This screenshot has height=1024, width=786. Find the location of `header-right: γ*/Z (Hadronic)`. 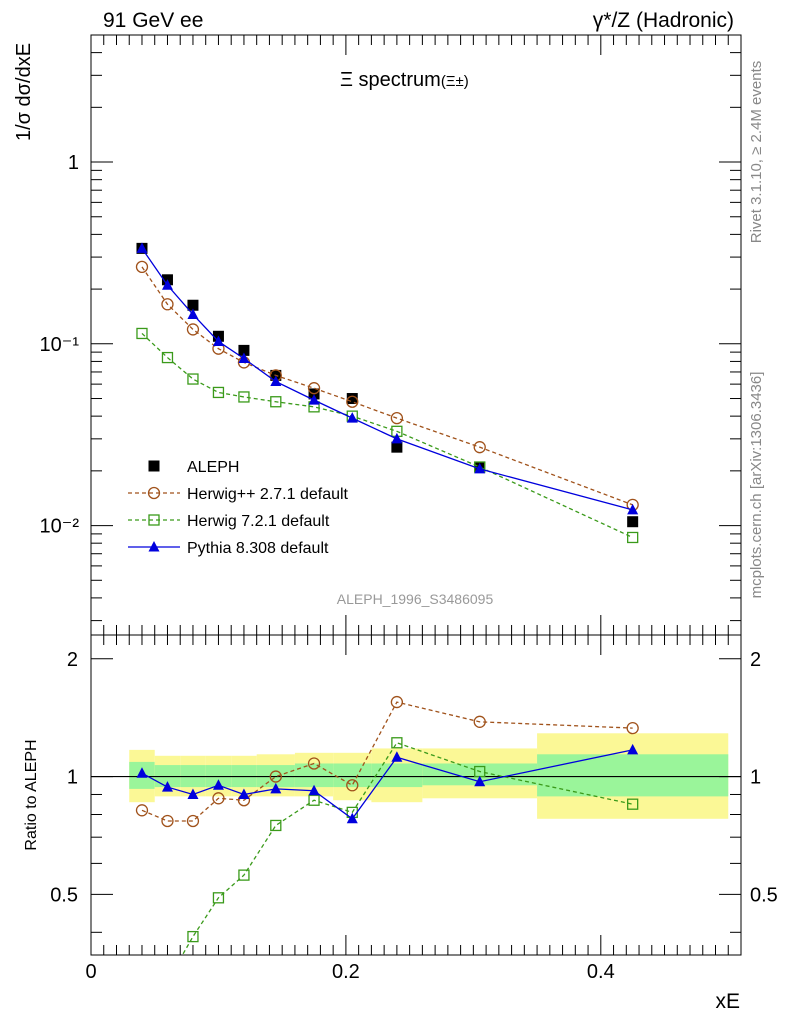

header-right: γ*/Z (Hadronic) is located at coordinates (663, 20).